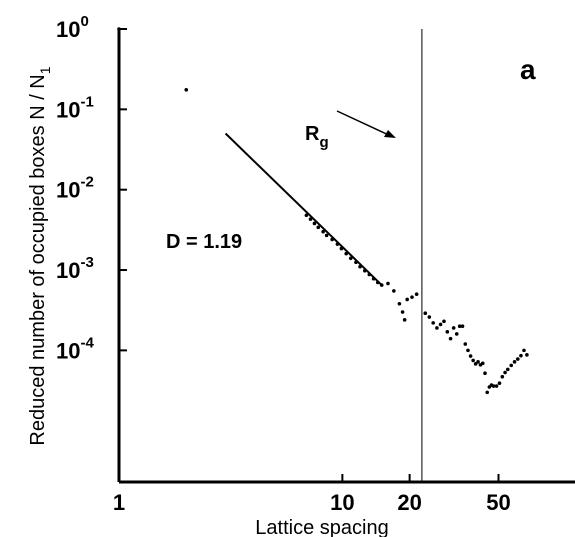  I want to click on x-tick-label: 10, so click(342, 502).